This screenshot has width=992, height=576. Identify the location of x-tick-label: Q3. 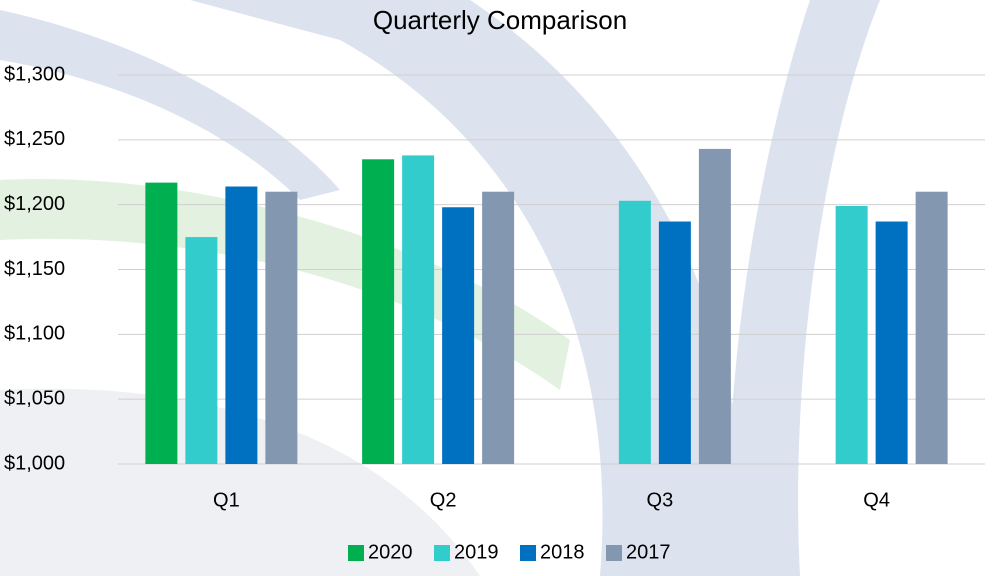
(660, 500).